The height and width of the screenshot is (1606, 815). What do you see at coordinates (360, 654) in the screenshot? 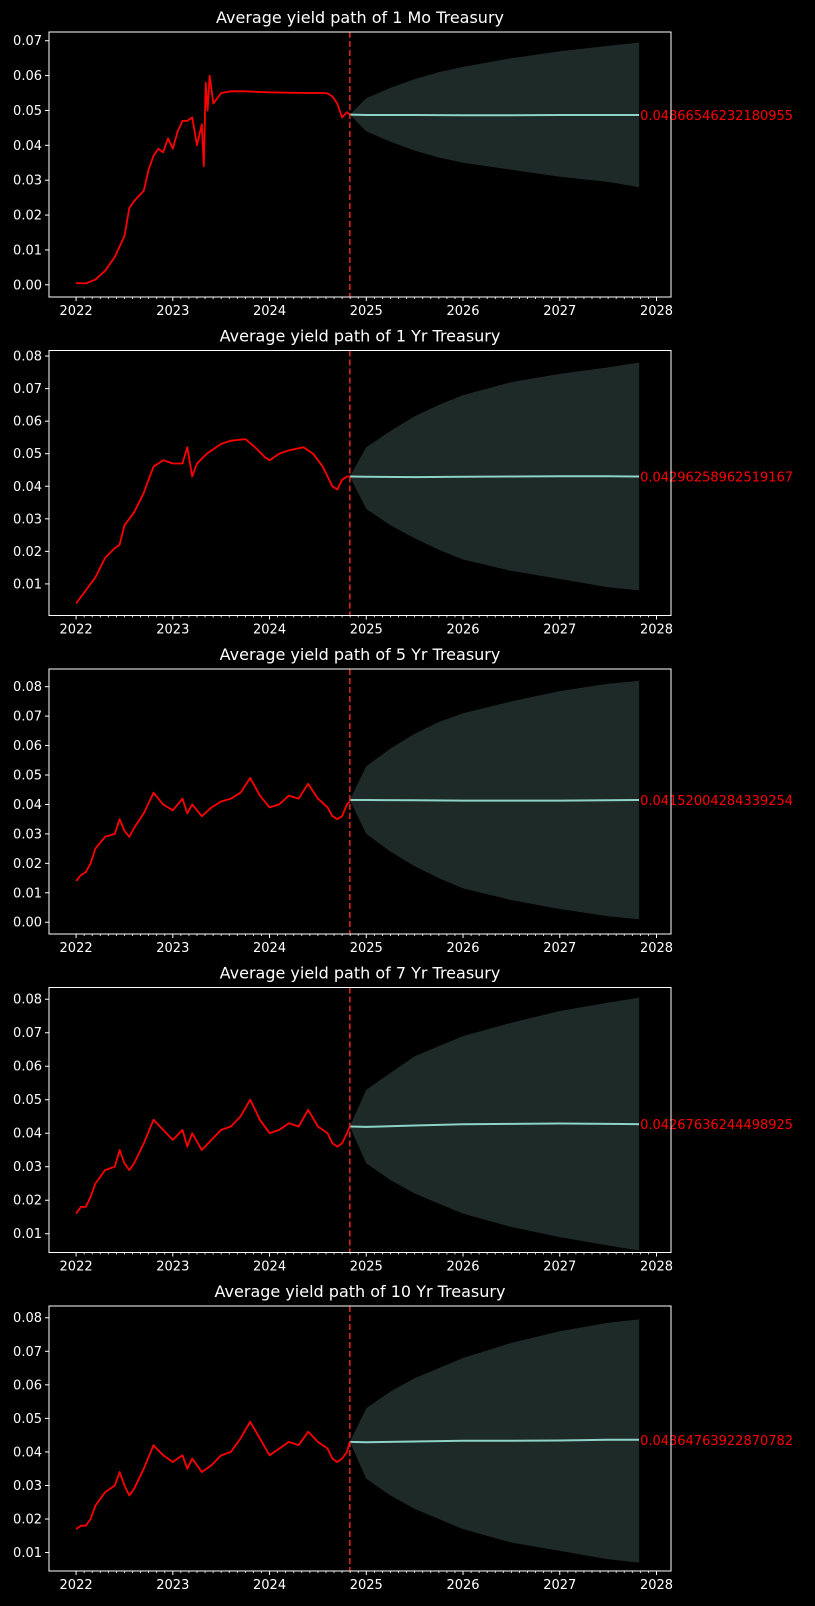
I see `chart-title: Average yield path of 5 Yr Treasury` at bounding box center [360, 654].